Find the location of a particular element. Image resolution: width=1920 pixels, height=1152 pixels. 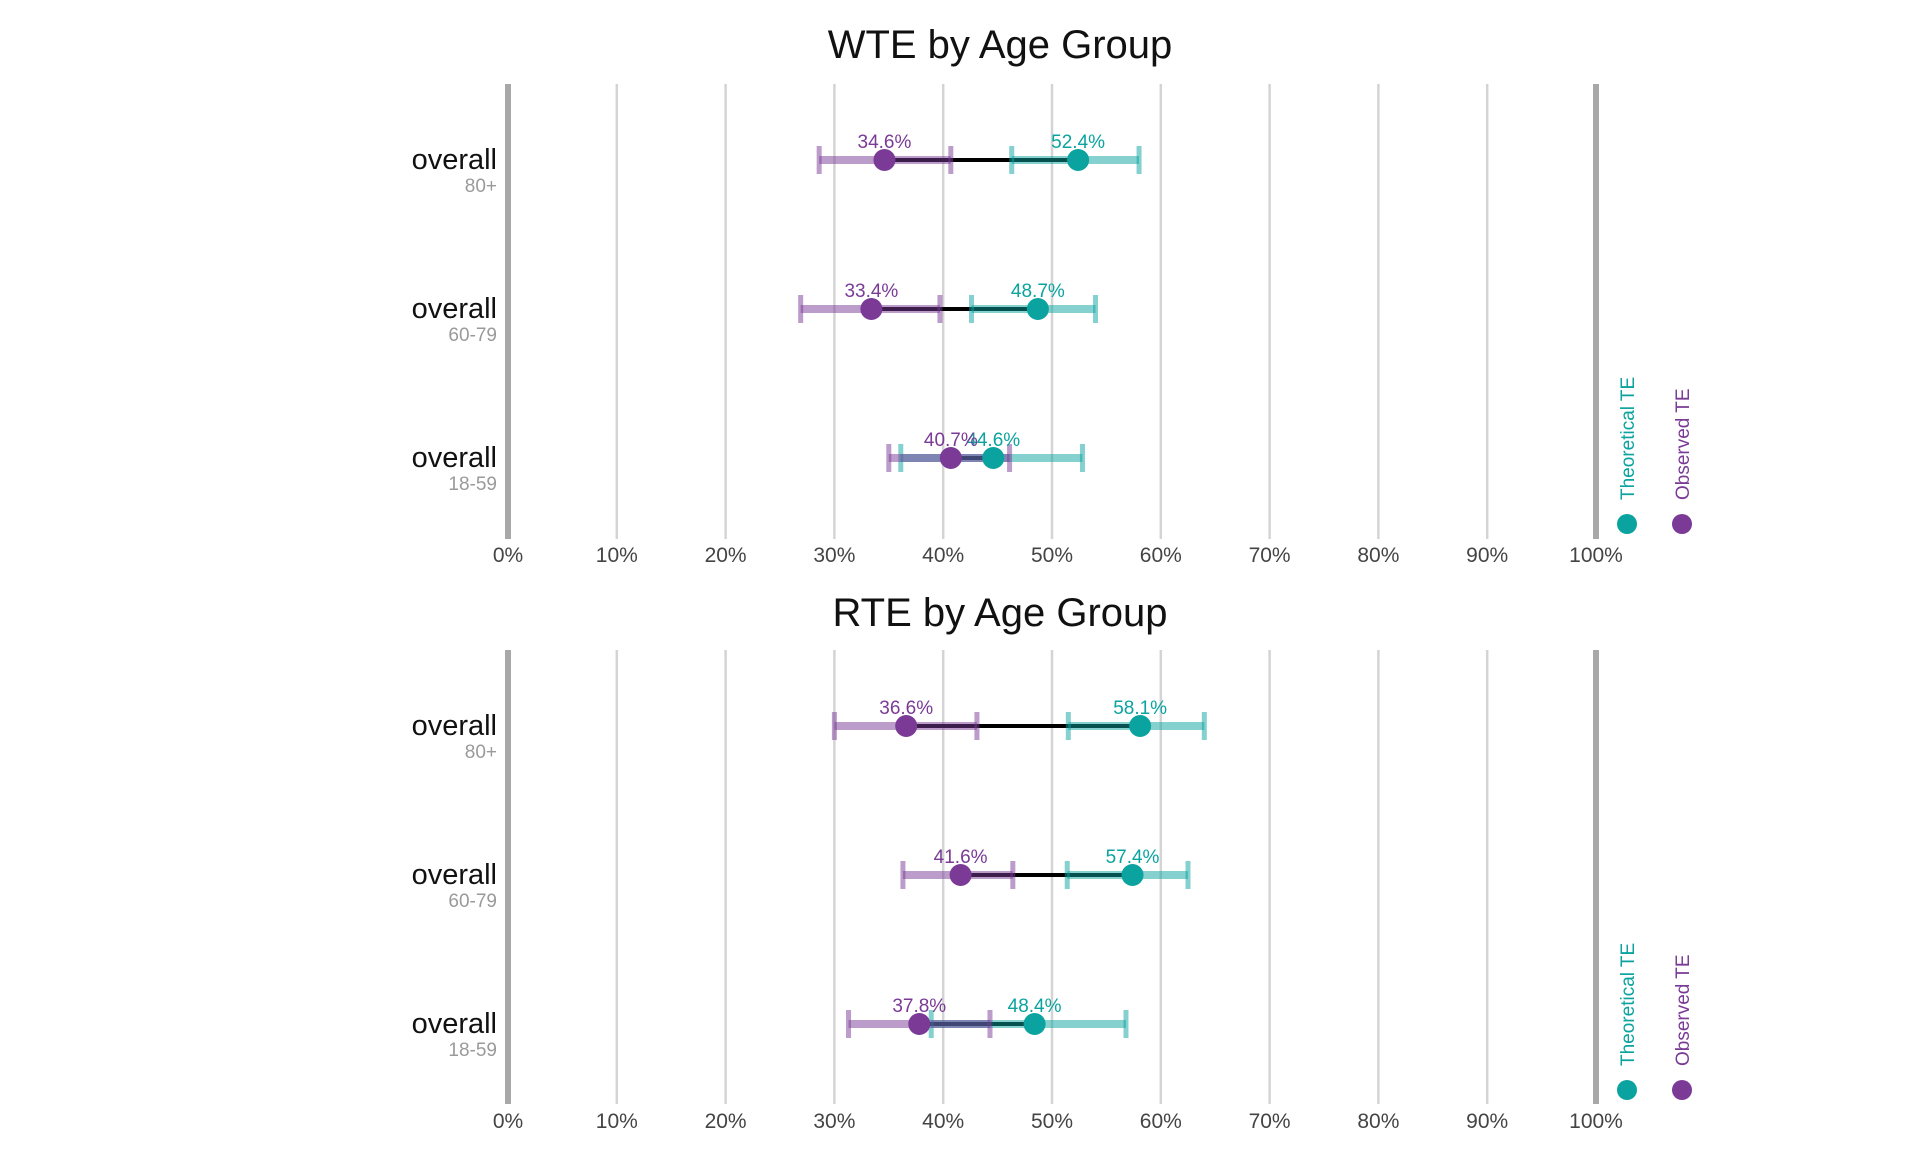

observed-data-label: 33.4% is located at coordinates (871, 291).